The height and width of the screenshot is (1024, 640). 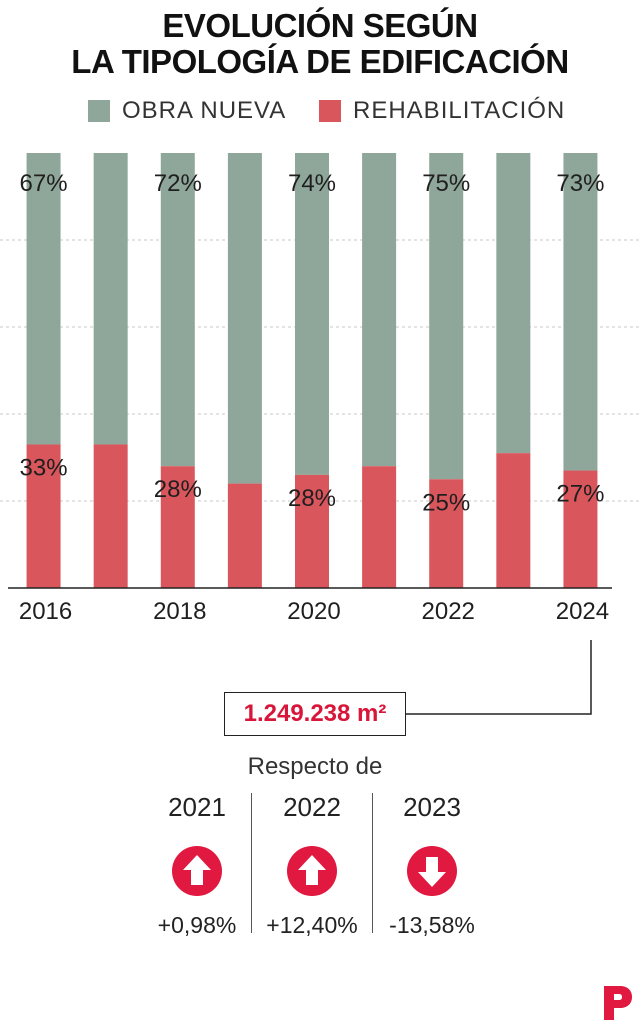 What do you see at coordinates (320, 25) in the screenshot?
I see `title-line-1: EVOLUCIÓN SEGÚN` at bounding box center [320, 25].